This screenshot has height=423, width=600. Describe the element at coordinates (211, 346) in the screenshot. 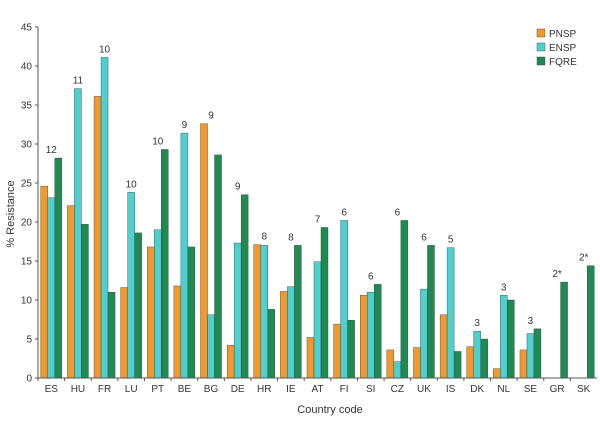

I see `bar-ensp-bg` at that location.